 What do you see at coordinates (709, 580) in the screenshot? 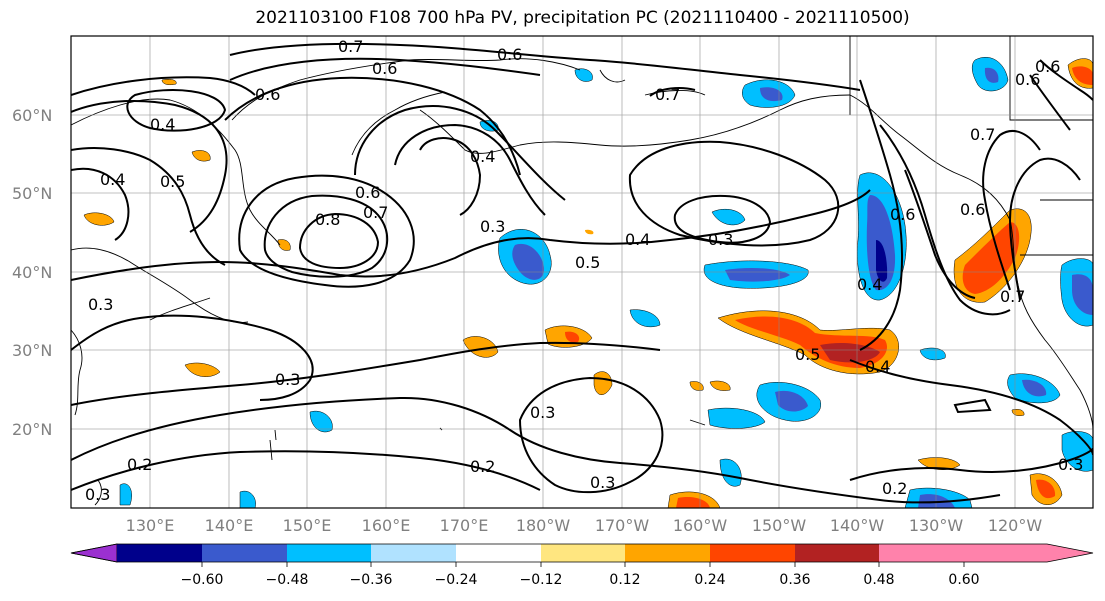
I see `colorbar-tick-label: 0.24` at bounding box center [709, 580].